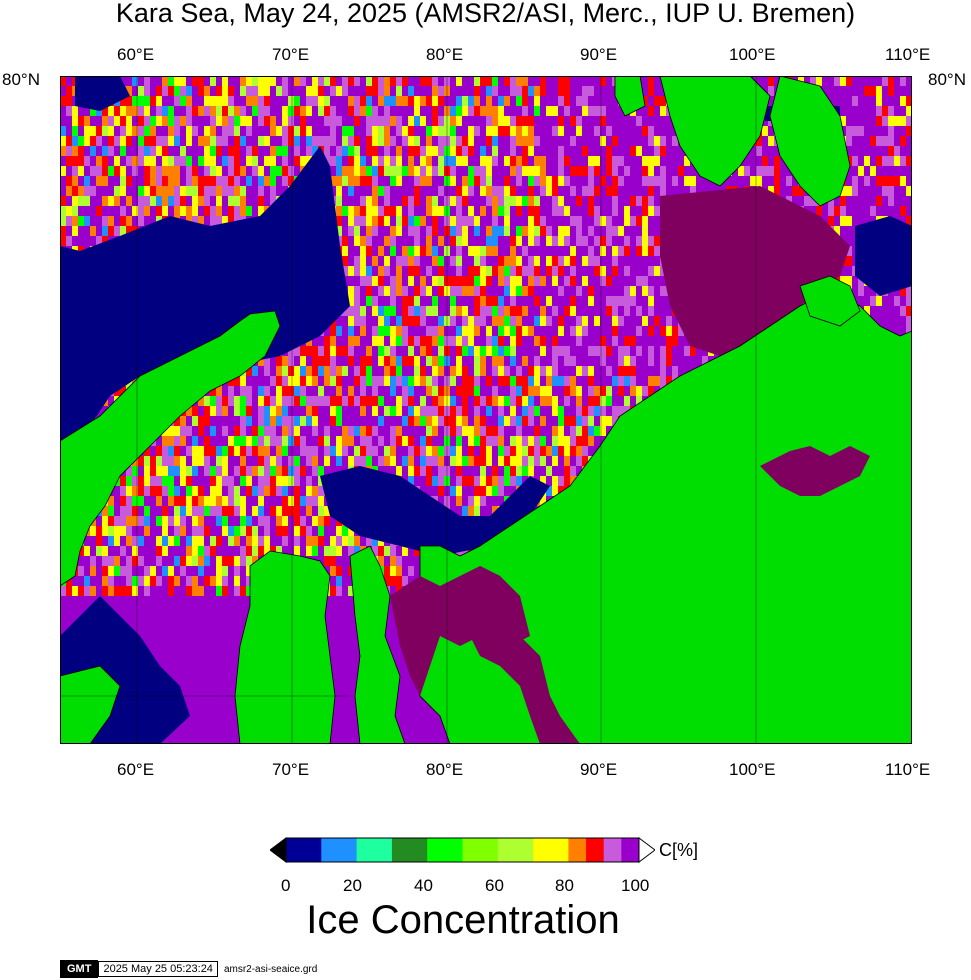  Describe the element at coordinates (285, 647) in the screenshot. I see `land-yamal` at that location.